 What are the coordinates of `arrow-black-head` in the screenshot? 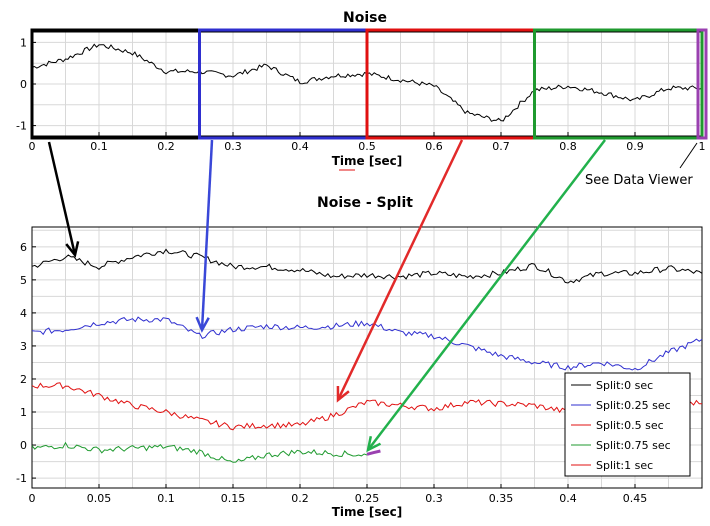 It's located at (72, 249).